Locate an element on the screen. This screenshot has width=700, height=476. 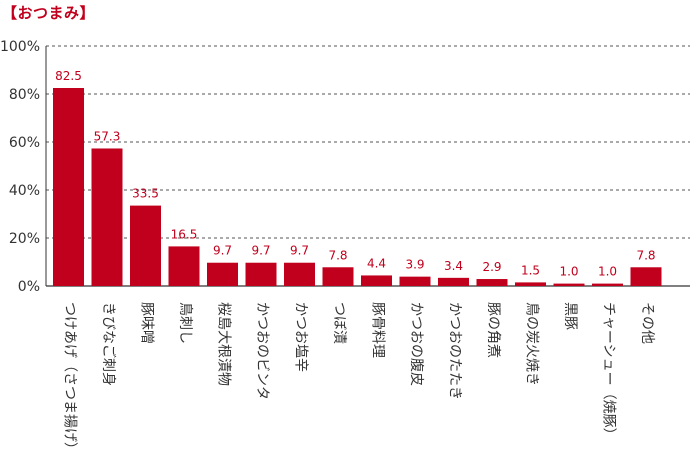
data-label: 2.9 is located at coordinates (491, 267).